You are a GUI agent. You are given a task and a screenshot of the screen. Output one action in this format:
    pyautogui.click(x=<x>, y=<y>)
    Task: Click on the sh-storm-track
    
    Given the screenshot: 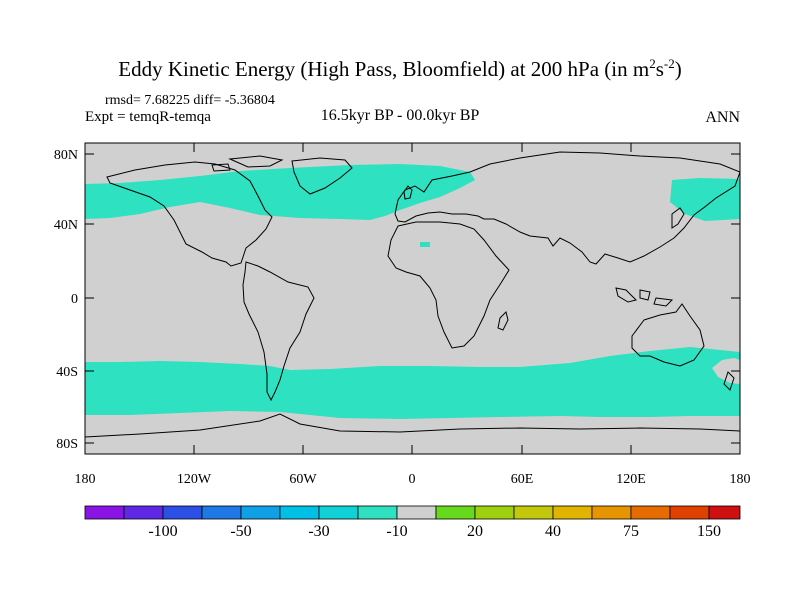 What is the action you would take?
    pyautogui.click(x=412, y=383)
    